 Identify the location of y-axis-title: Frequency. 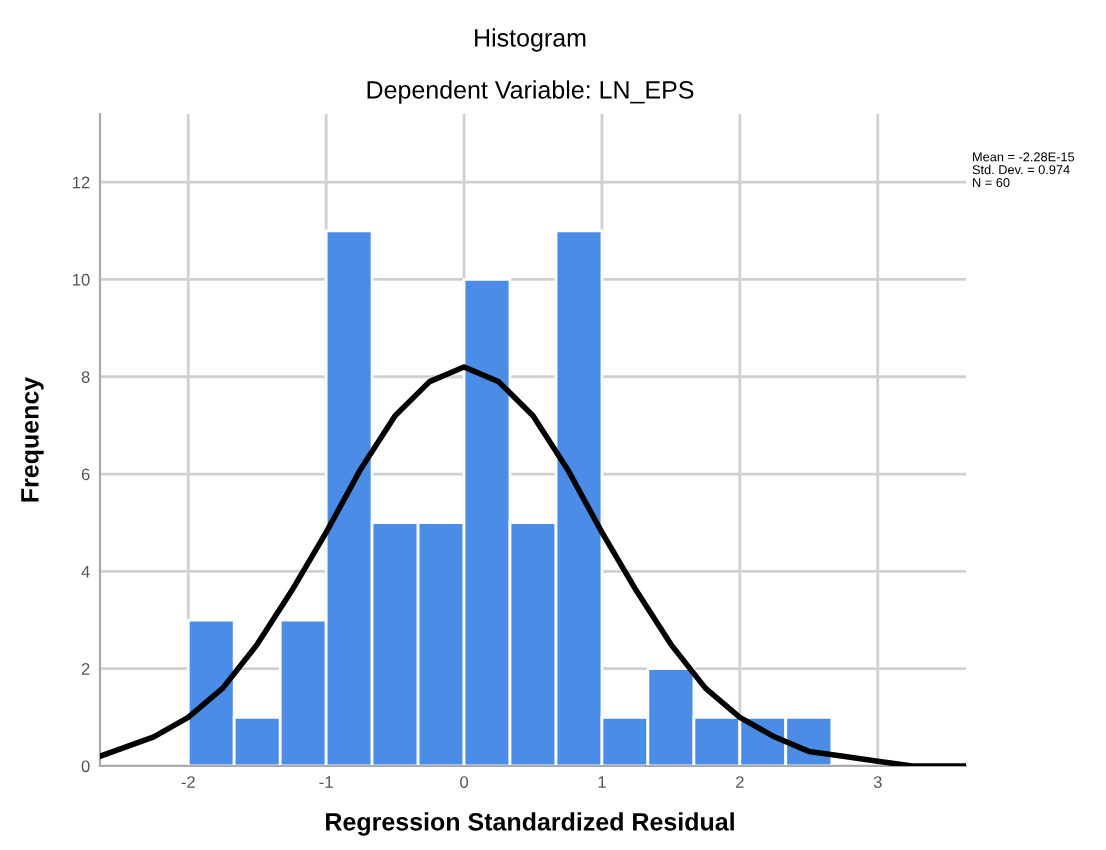
(32, 439).